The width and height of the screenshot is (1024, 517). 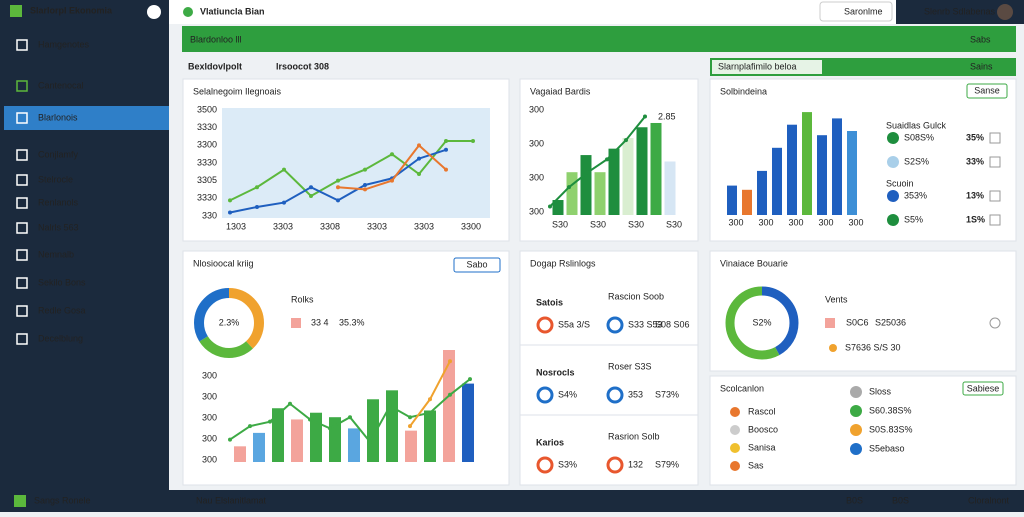 I want to click on card-title: Solbindeina, so click(x=743, y=91).